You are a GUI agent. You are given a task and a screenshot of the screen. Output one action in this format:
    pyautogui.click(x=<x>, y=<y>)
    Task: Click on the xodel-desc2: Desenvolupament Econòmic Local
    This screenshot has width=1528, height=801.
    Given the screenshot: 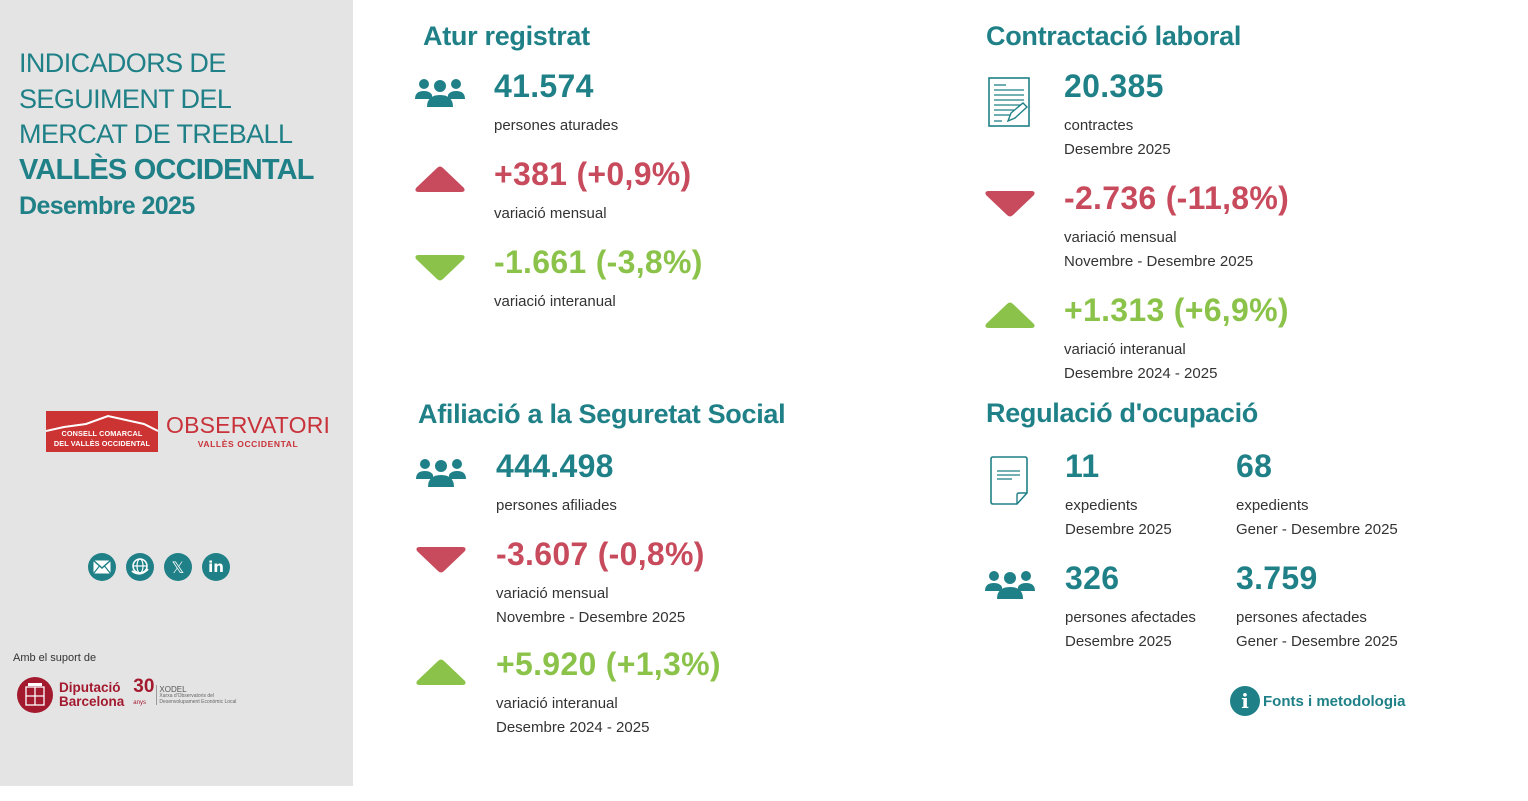 What is the action you would take?
    pyautogui.click(x=198, y=701)
    